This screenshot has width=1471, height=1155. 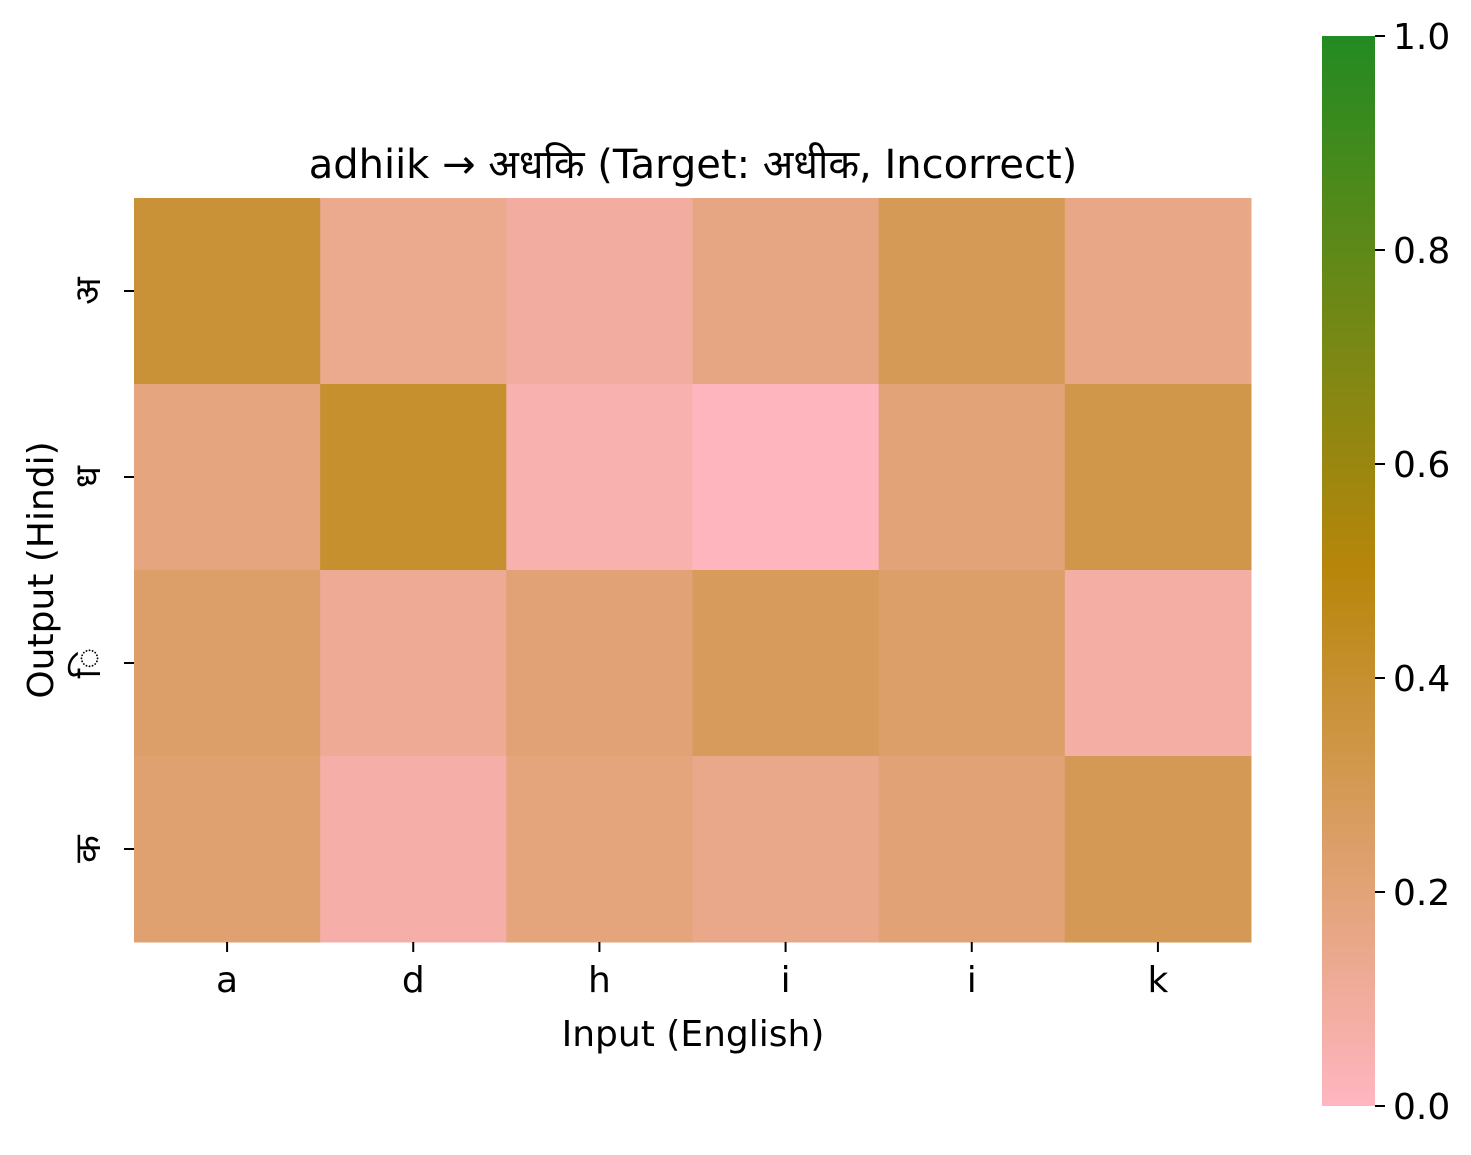 What do you see at coordinates (413, 980) in the screenshot?
I see `x-tick-label: d` at bounding box center [413, 980].